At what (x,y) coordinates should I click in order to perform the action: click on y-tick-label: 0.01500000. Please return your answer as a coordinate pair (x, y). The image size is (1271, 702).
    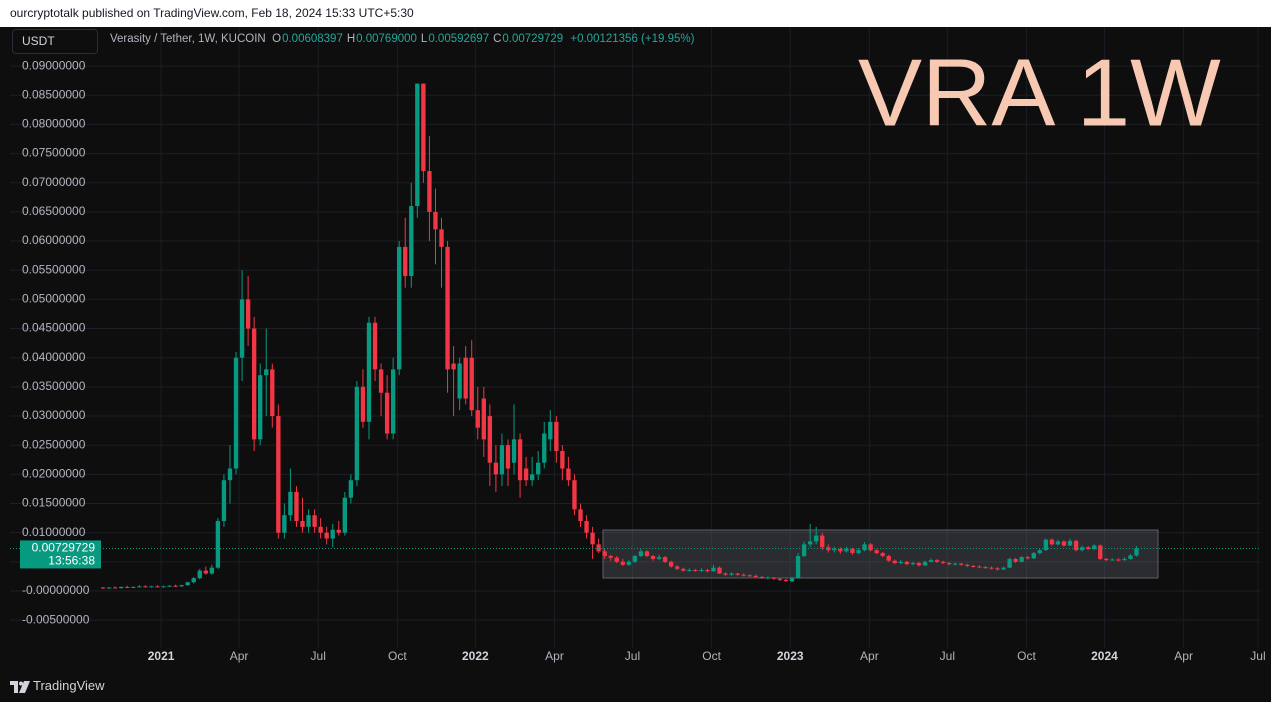
    Looking at the image, I should click on (54, 503).